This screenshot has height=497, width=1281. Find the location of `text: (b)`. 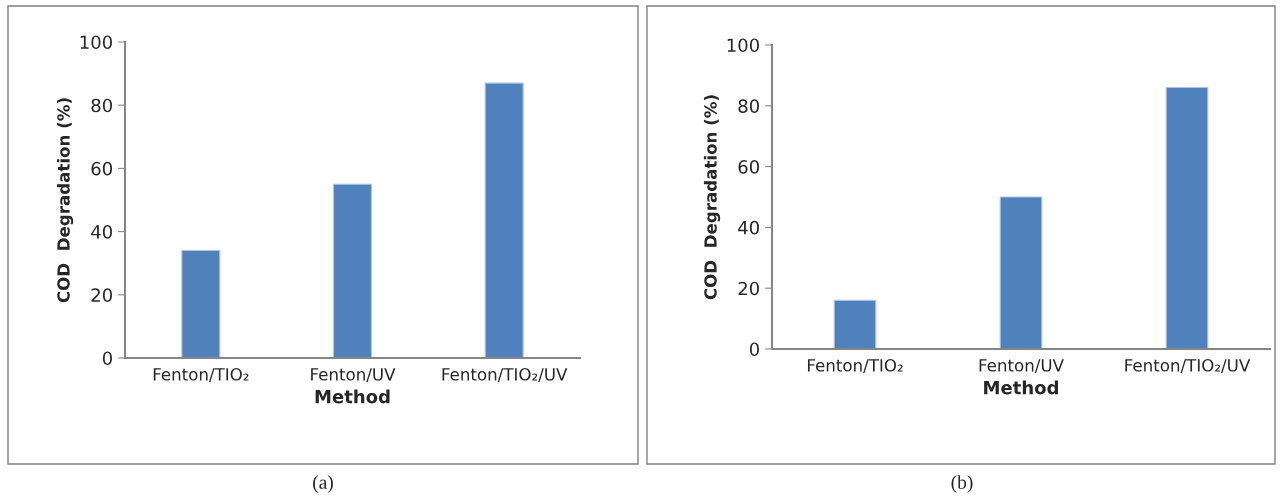

text: (b) is located at coordinates (962, 484).